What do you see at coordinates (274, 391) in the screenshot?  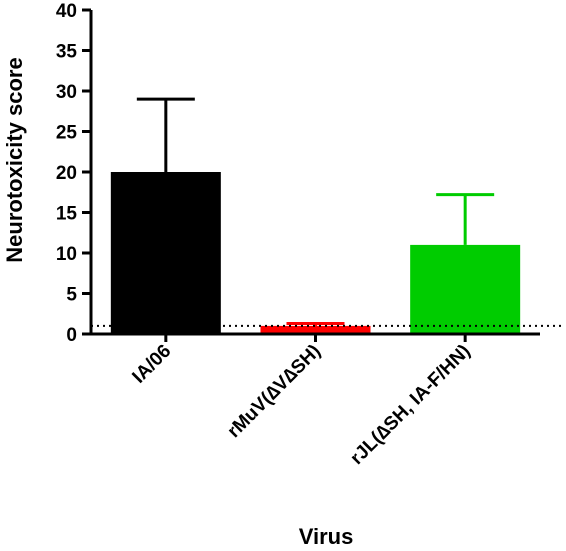 I see `x-category-label: rMuV(∆V∆SH)` at bounding box center [274, 391].